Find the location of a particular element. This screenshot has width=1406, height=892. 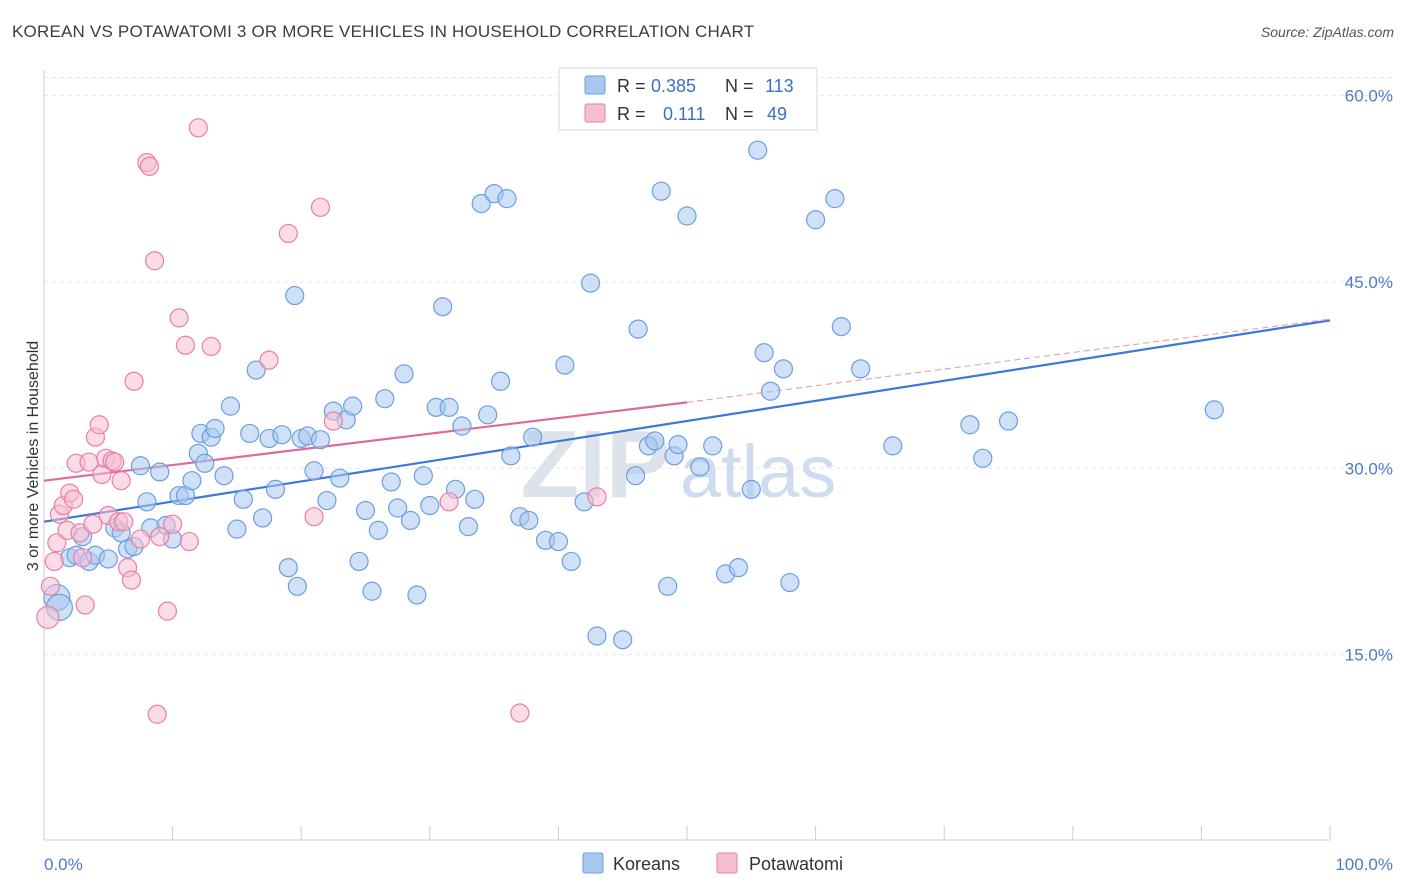

bottom-legend-label-koreans: Koreans is located at coordinates (646, 864).